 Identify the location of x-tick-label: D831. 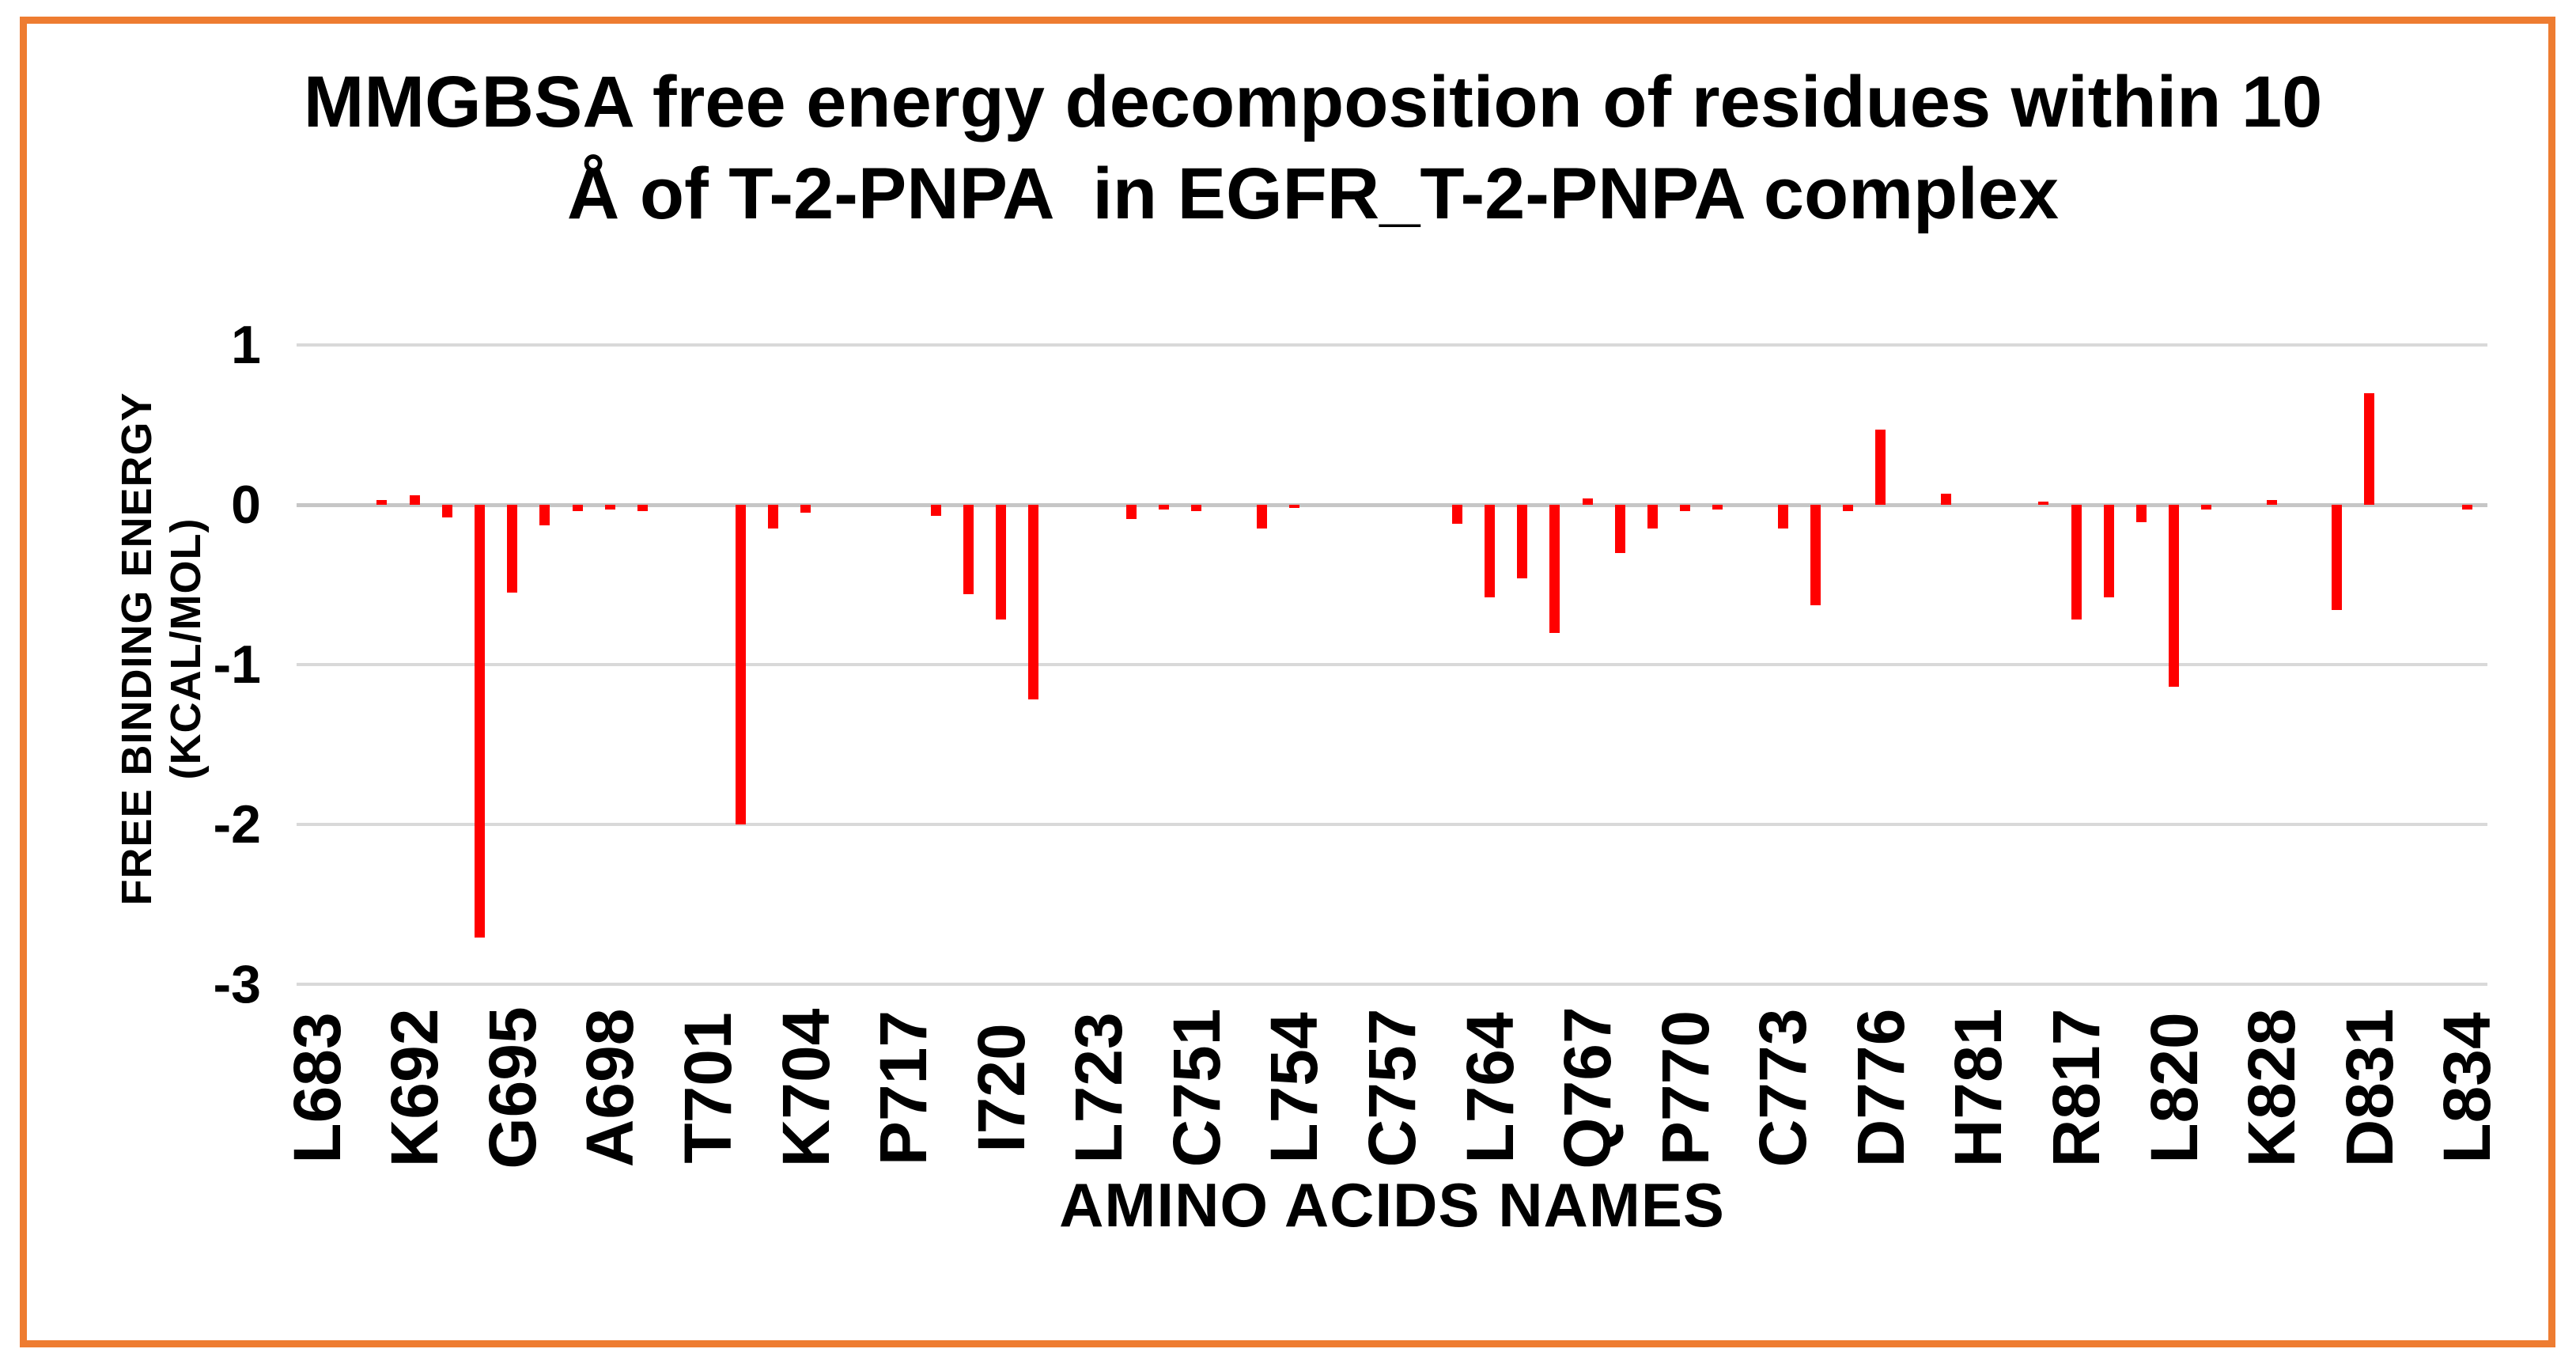
(2369, 1088).